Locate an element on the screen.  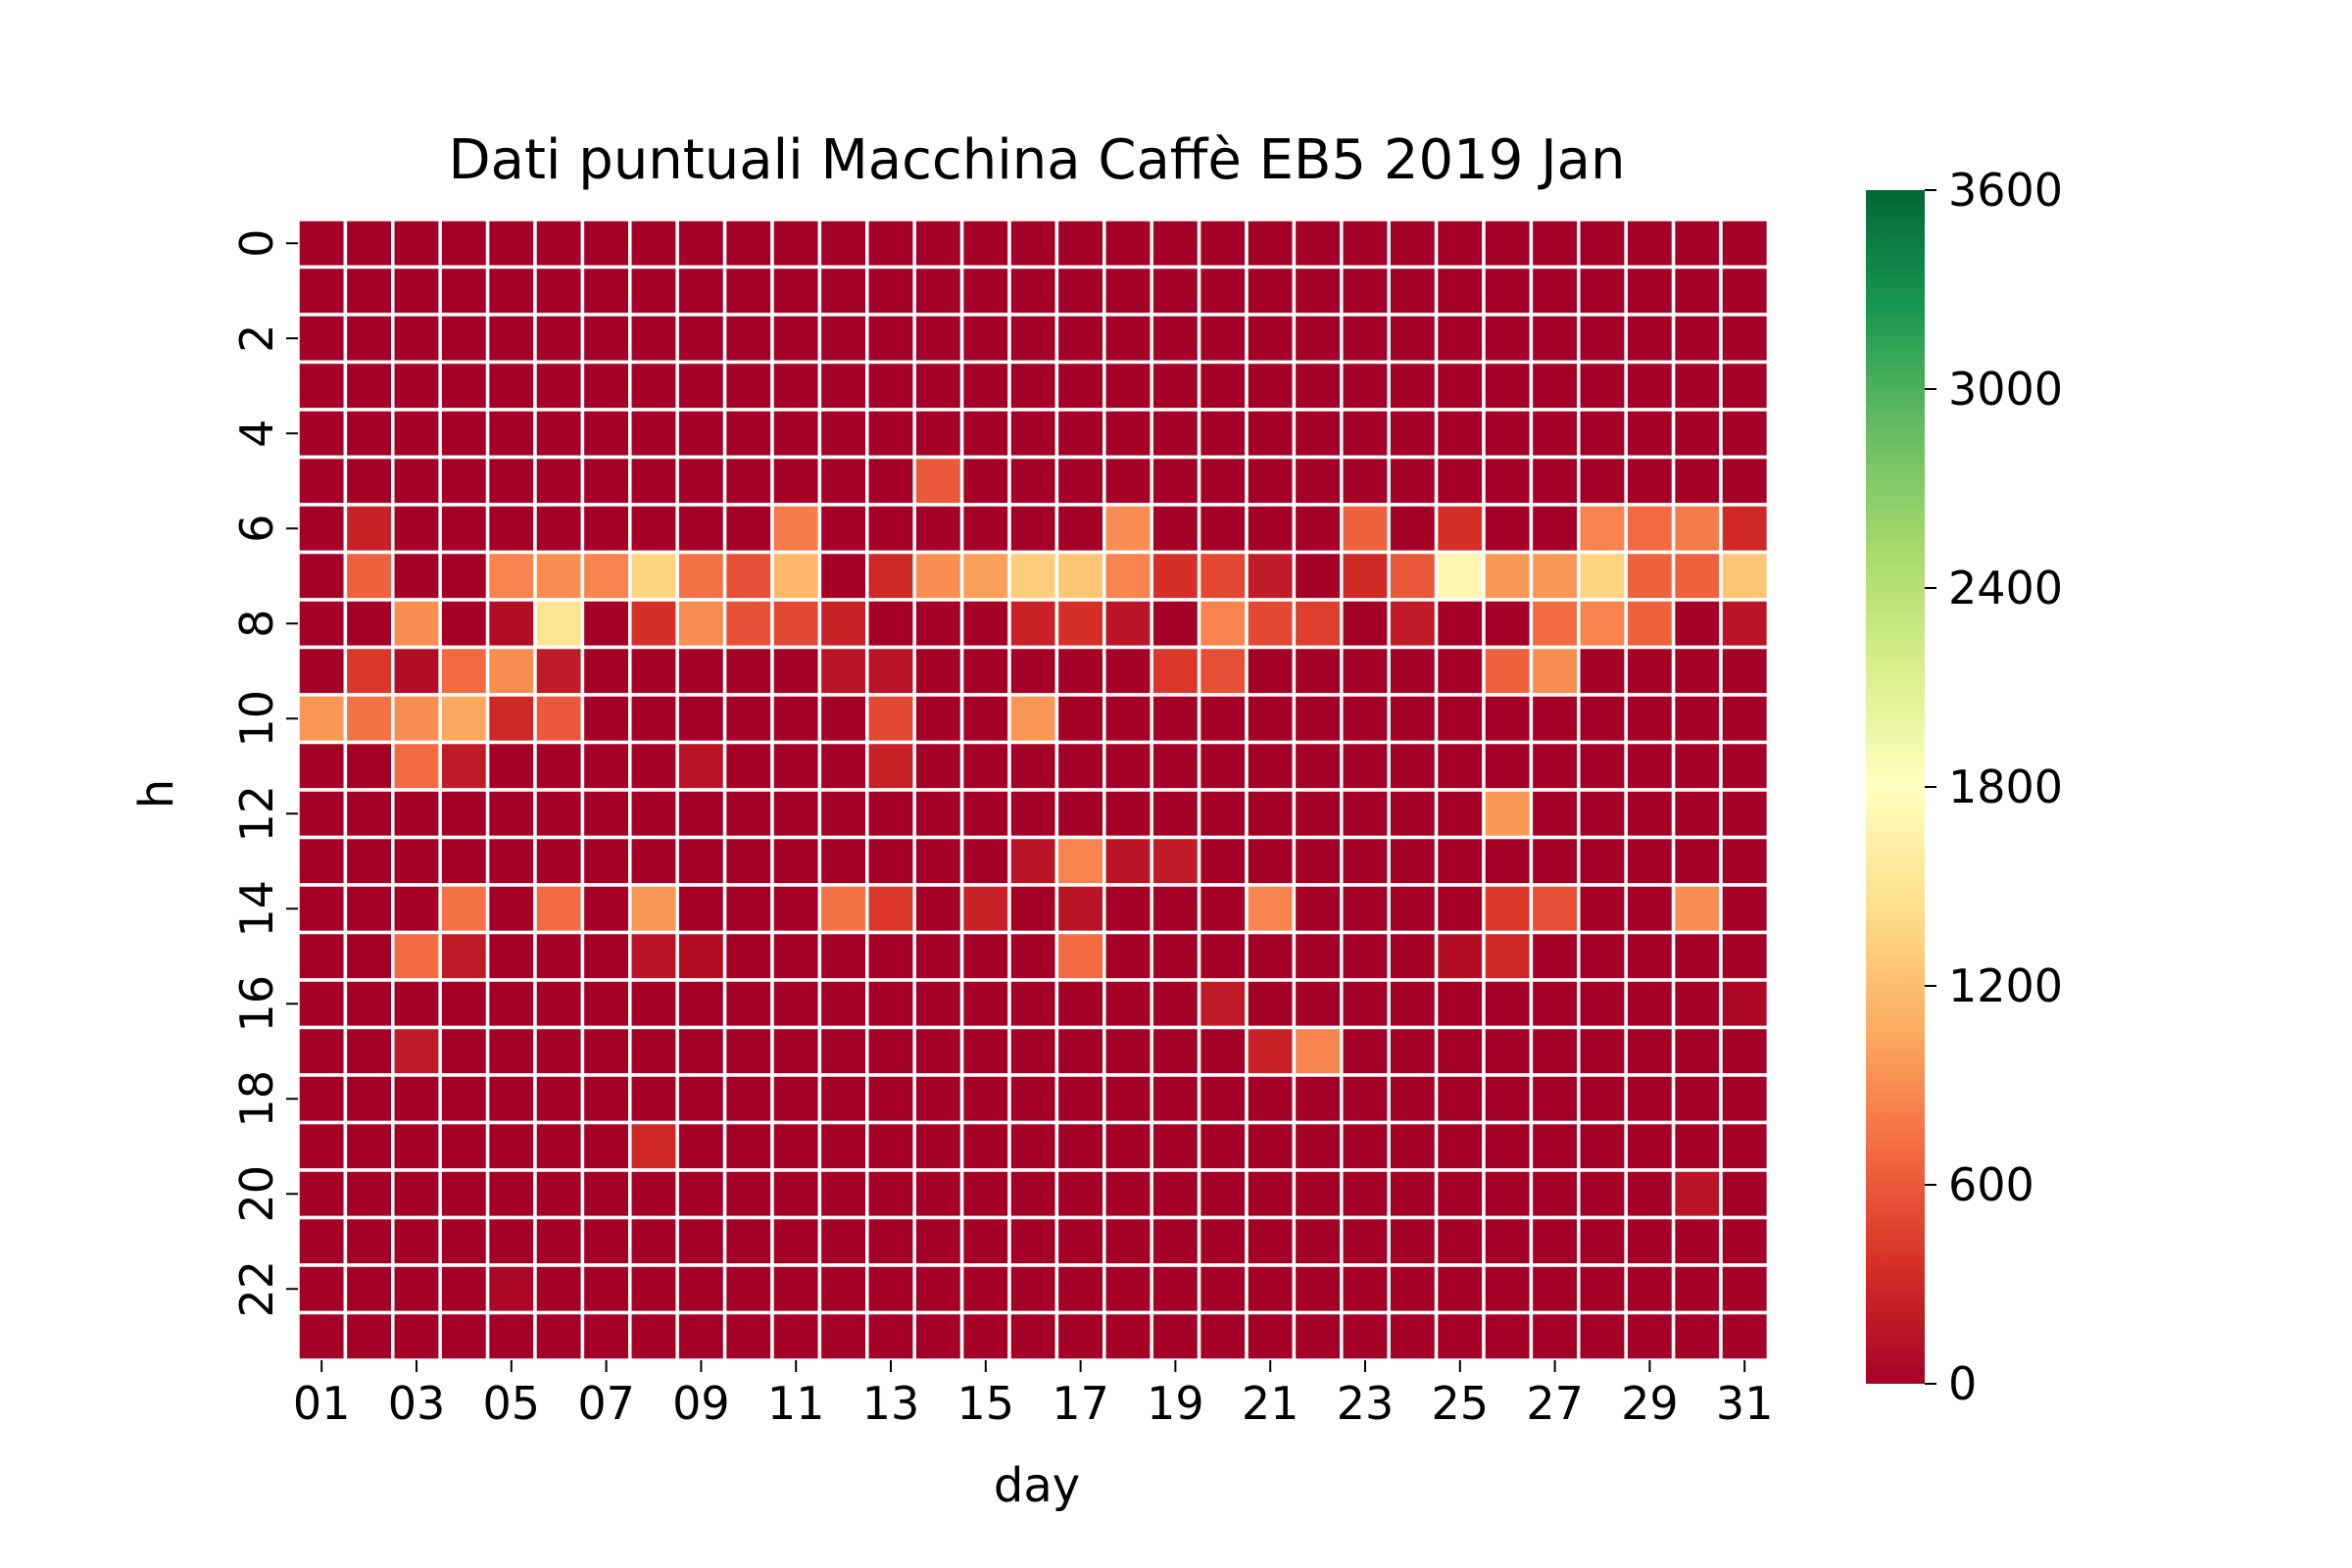
x-tick-label: 31 is located at coordinates (1745, 1403).